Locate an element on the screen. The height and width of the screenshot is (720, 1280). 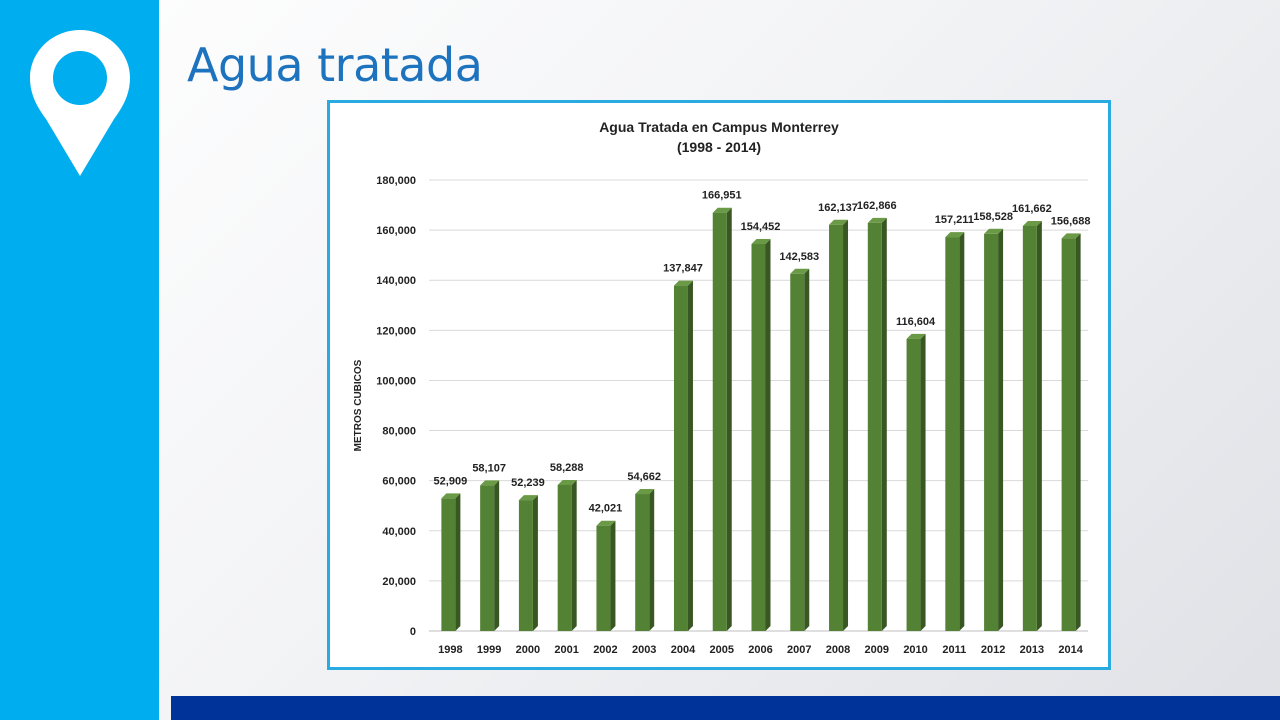
y-tick-label: 20,000 is located at coordinates (399, 582).